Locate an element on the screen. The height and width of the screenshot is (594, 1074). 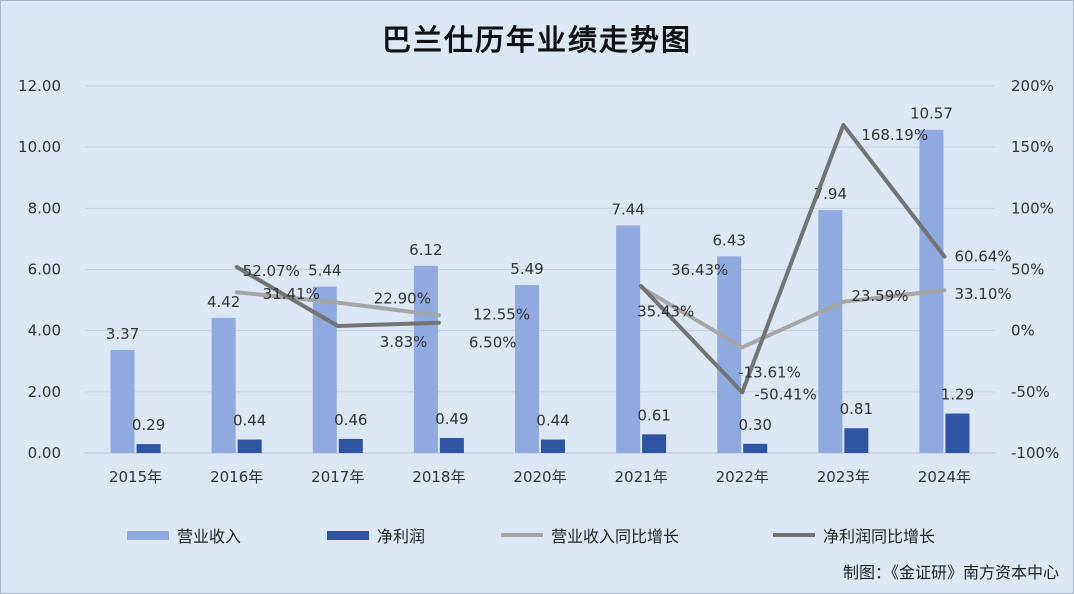
legend-label-profit: 净利润 is located at coordinates (401, 536).